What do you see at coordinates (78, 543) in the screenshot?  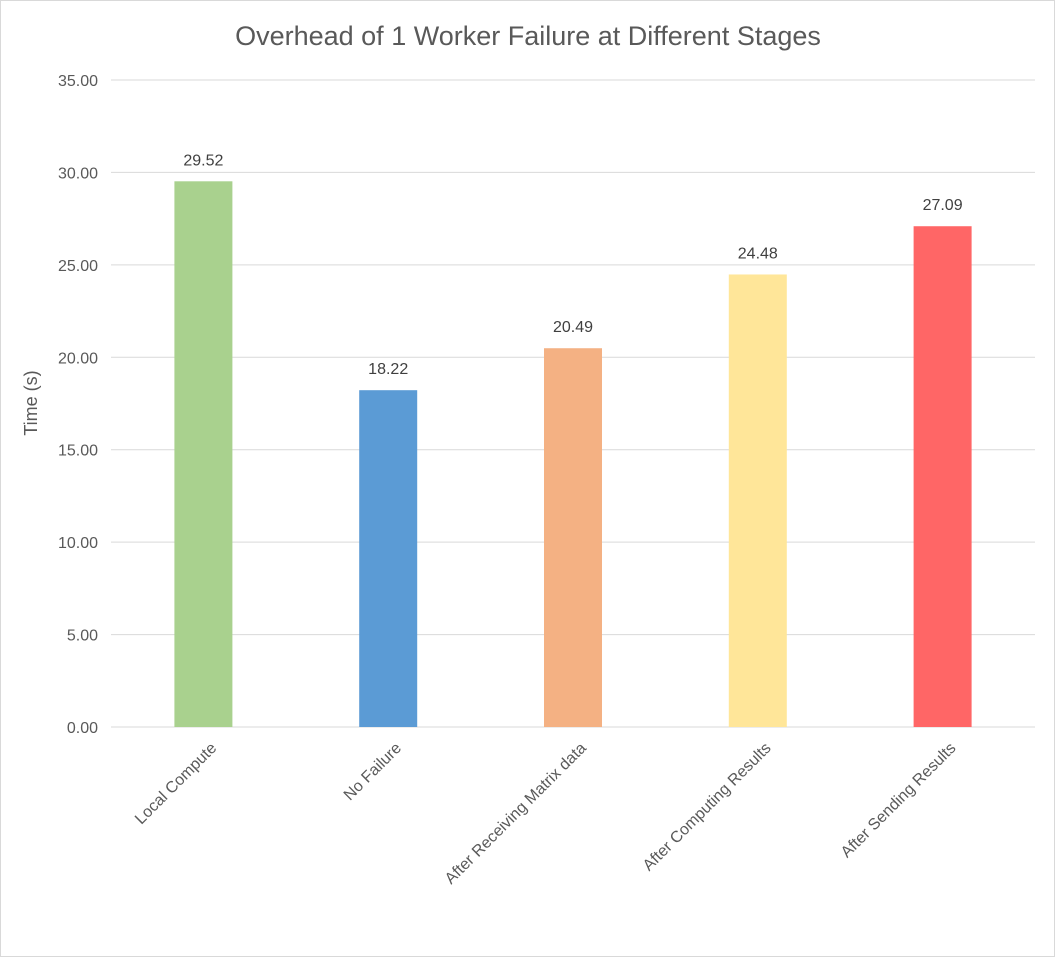 I see `y-tick-label: 10.00` at bounding box center [78, 543].